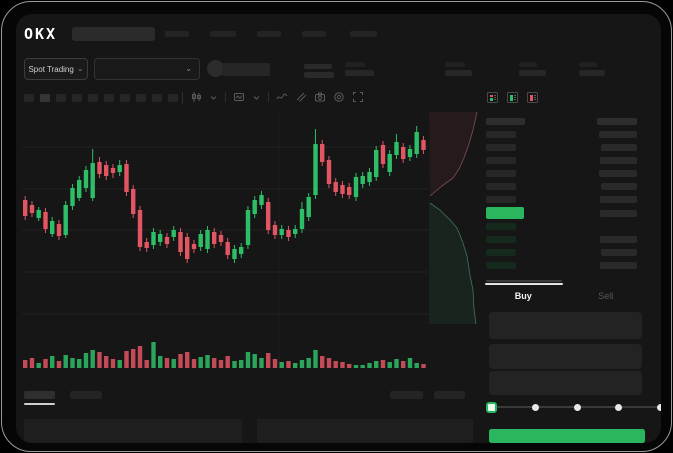 The width and height of the screenshot is (673, 453). I want to click on candle-style-icon, so click(196, 97).